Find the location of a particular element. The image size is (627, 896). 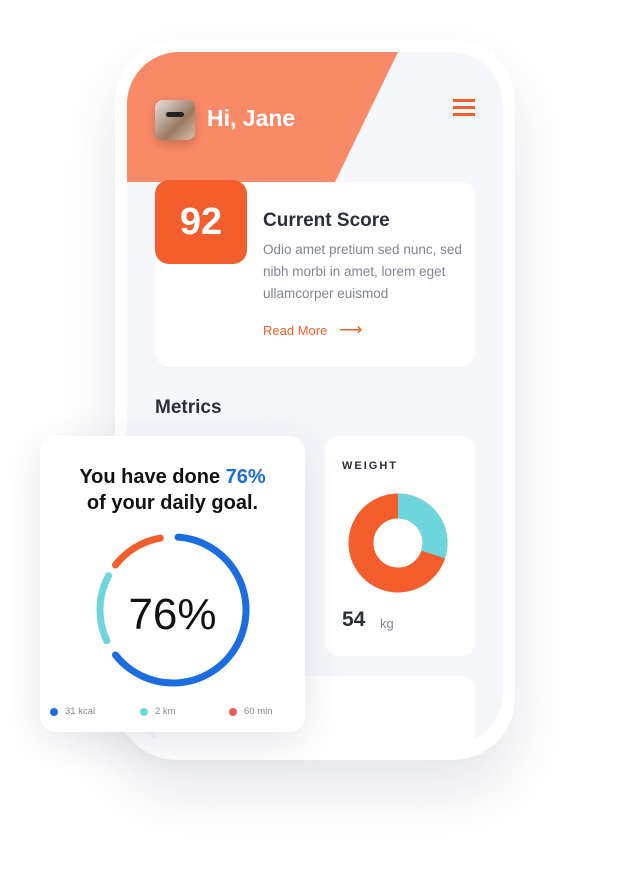

weight-card: WEIGHT 54 kg is located at coordinates (400, 546).